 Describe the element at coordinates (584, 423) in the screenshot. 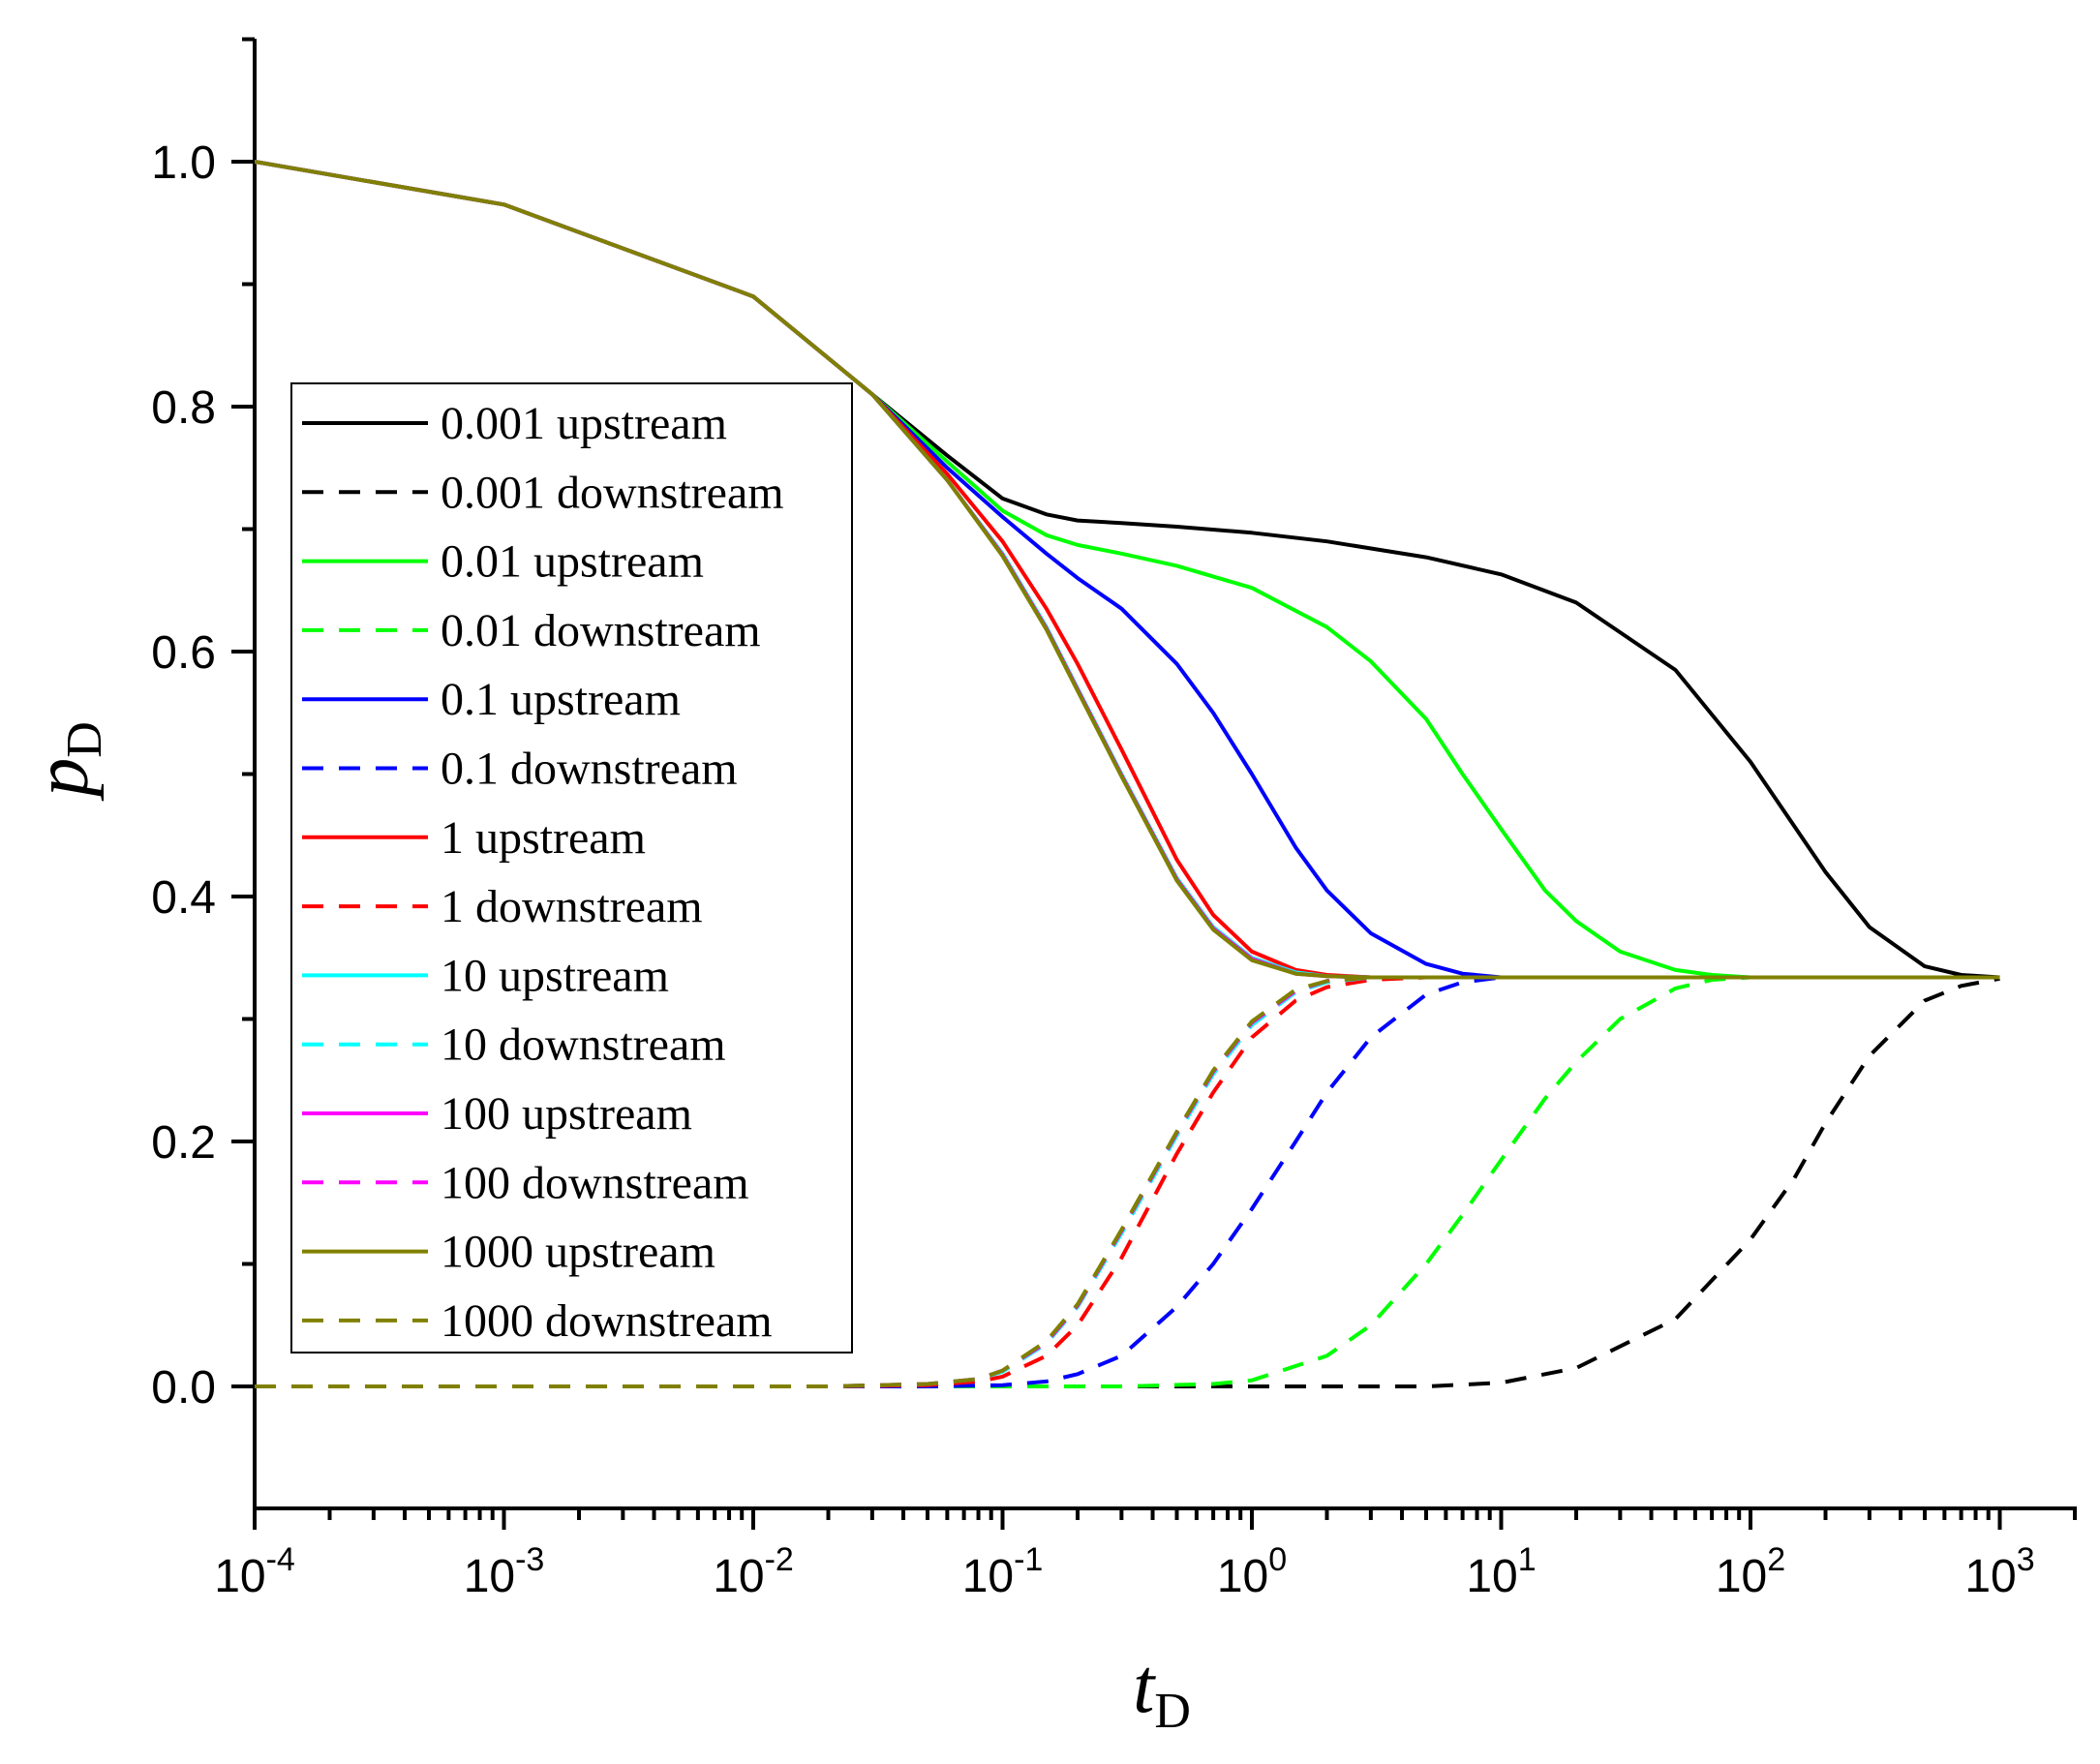

I see `legend-label: 0.001 upstream` at that location.